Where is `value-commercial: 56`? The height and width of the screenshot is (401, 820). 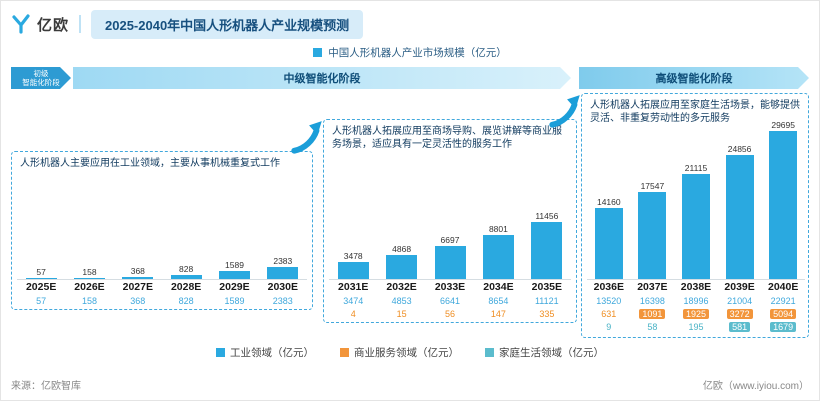 value-commercial: 56 is located at coordinates (450, 314).